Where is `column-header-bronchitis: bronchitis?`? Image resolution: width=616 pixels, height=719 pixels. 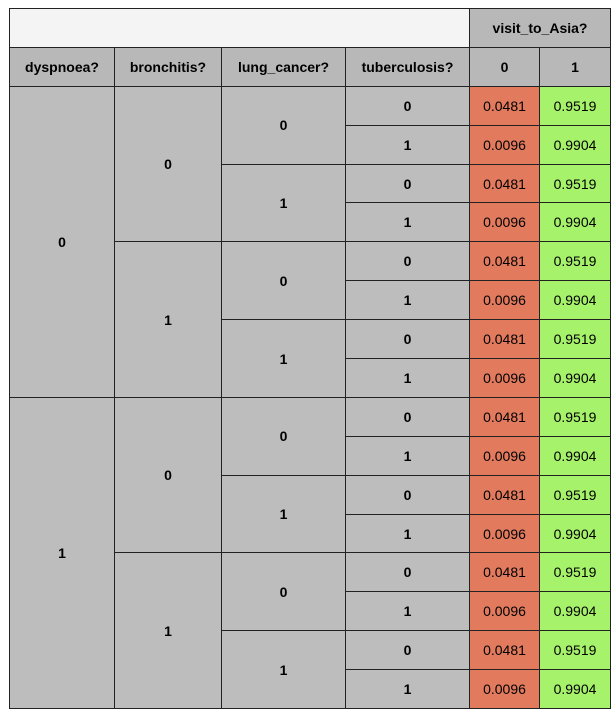
column-header-bronchitis: bronchitis? is located at coordinates (168, 66).